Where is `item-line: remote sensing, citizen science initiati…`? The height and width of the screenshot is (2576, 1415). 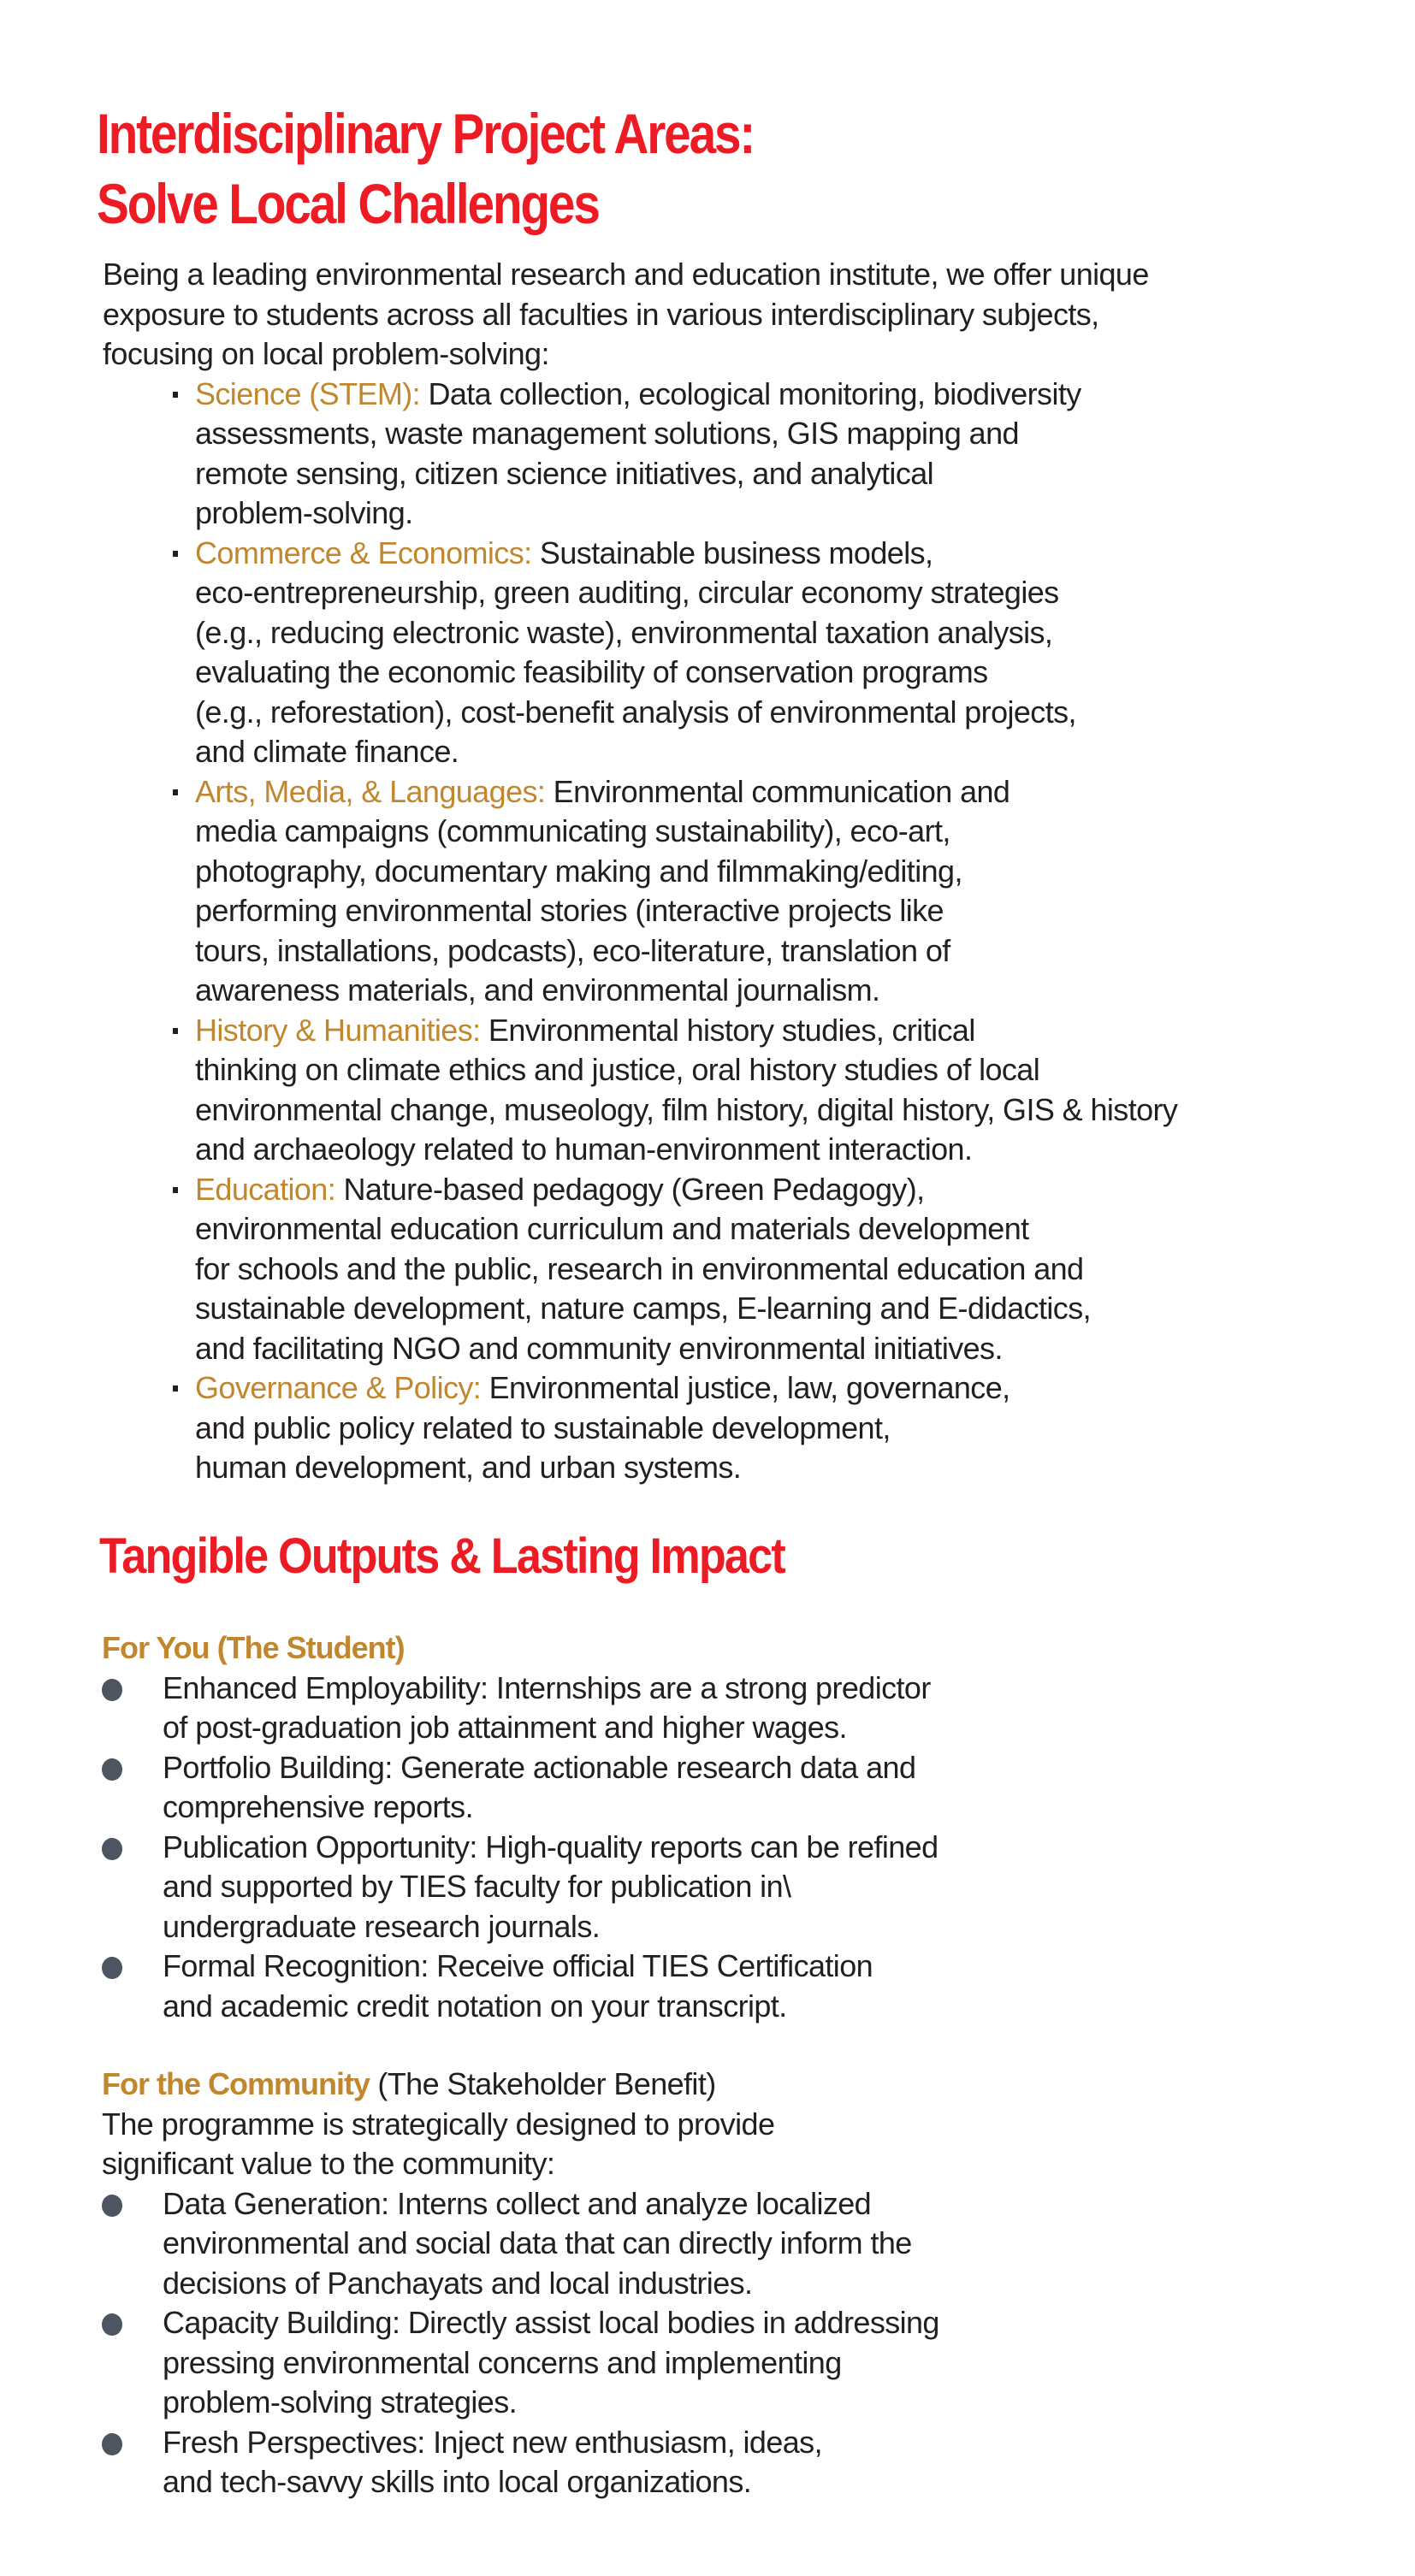
item-line: remote sensing, citizen science initiati… is located at coordinates (686, 474).